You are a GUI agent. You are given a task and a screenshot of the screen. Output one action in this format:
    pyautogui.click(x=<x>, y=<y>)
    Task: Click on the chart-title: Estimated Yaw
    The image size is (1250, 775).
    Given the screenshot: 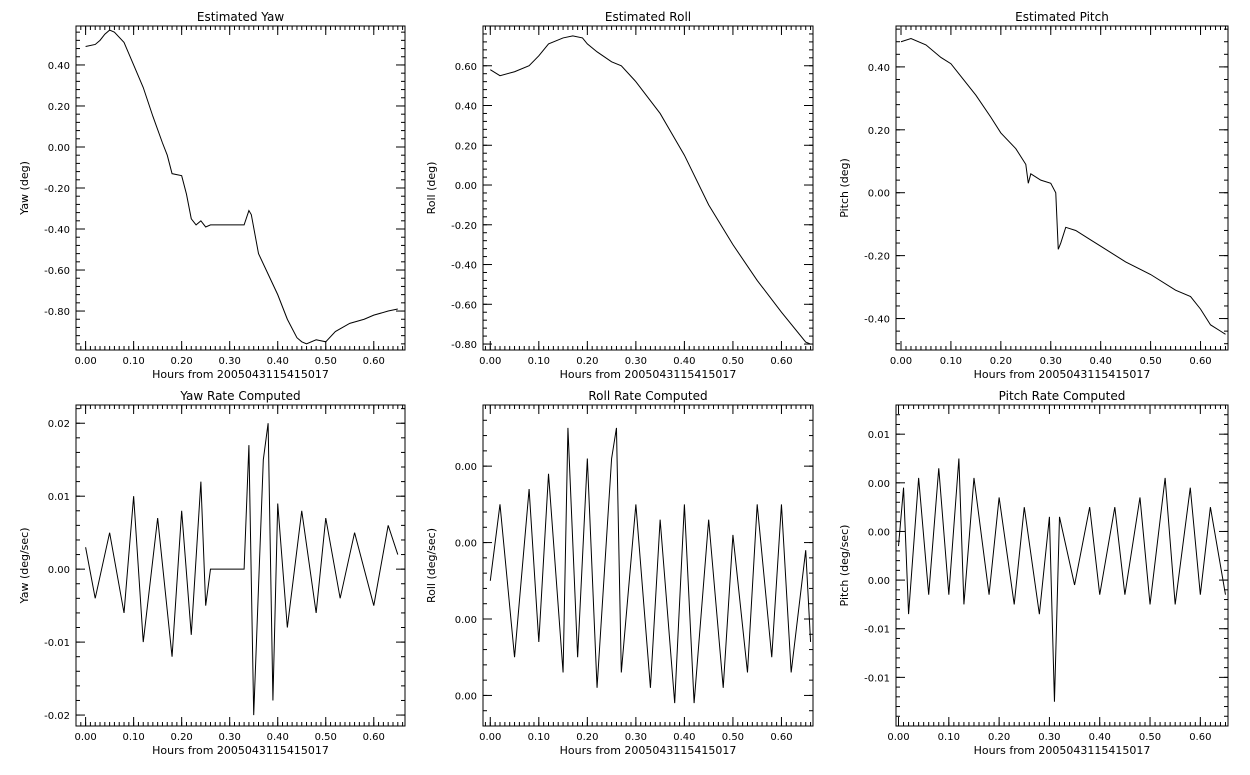 What is the action you would take?
    pyautogui.click(x=240, y=17)
    